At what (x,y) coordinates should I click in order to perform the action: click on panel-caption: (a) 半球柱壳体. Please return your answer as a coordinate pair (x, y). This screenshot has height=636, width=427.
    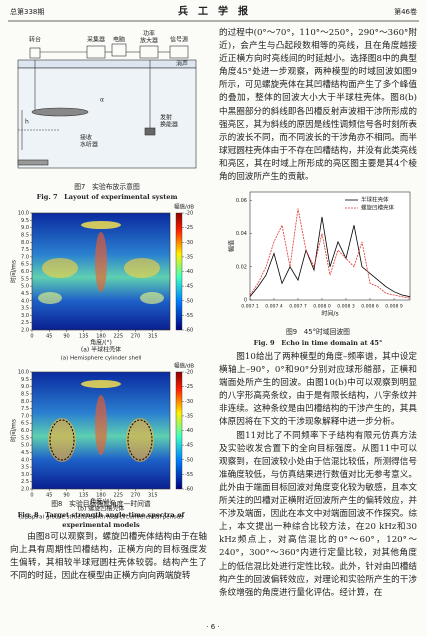
    Looking at the image, I should click on (101, 350).